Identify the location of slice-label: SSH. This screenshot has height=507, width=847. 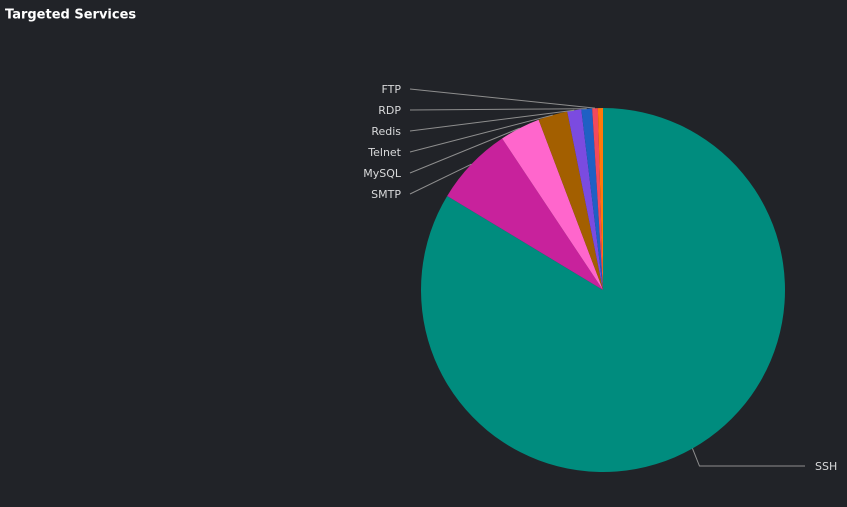
(826, 466).